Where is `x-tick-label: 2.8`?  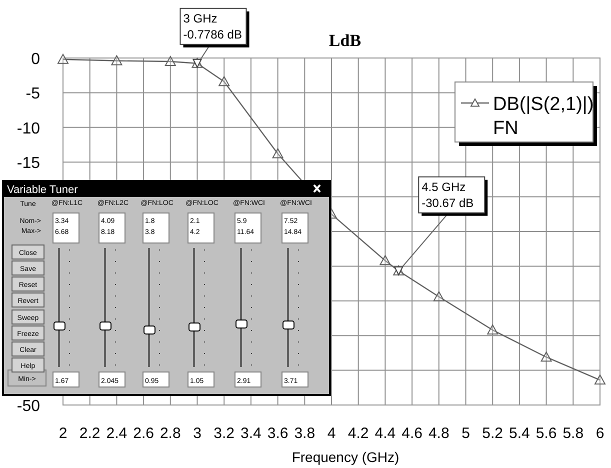
x-tick-label: 2.8 is located at coordinates (170, 433).